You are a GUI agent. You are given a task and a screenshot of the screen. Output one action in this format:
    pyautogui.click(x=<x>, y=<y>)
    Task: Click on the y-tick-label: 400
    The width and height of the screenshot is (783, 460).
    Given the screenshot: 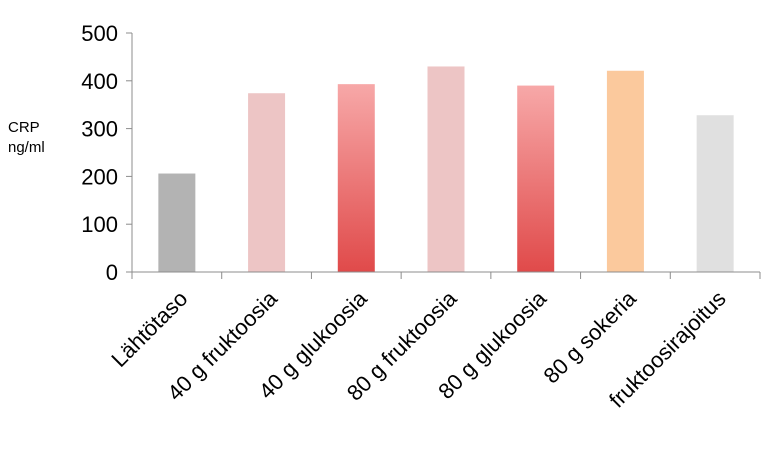 What is the action you would take?
    pyautogui.click(x=99, y=81)
    